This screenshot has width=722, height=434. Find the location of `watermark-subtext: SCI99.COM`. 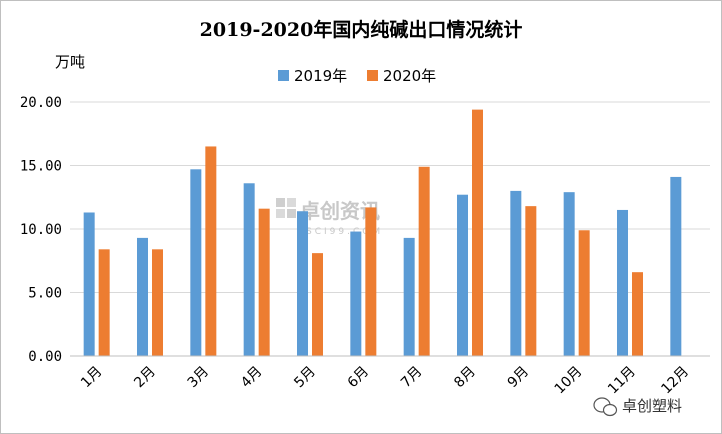

watermark-subtext: SCI99.COM is located at coordinates (344, 232).